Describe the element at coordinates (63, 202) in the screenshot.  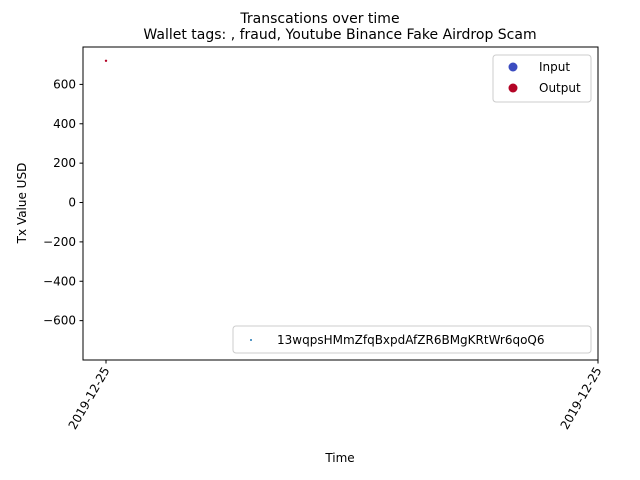
I see `y-axis-ticks: 600 400 200 0 −200 −400 −600` at that location.